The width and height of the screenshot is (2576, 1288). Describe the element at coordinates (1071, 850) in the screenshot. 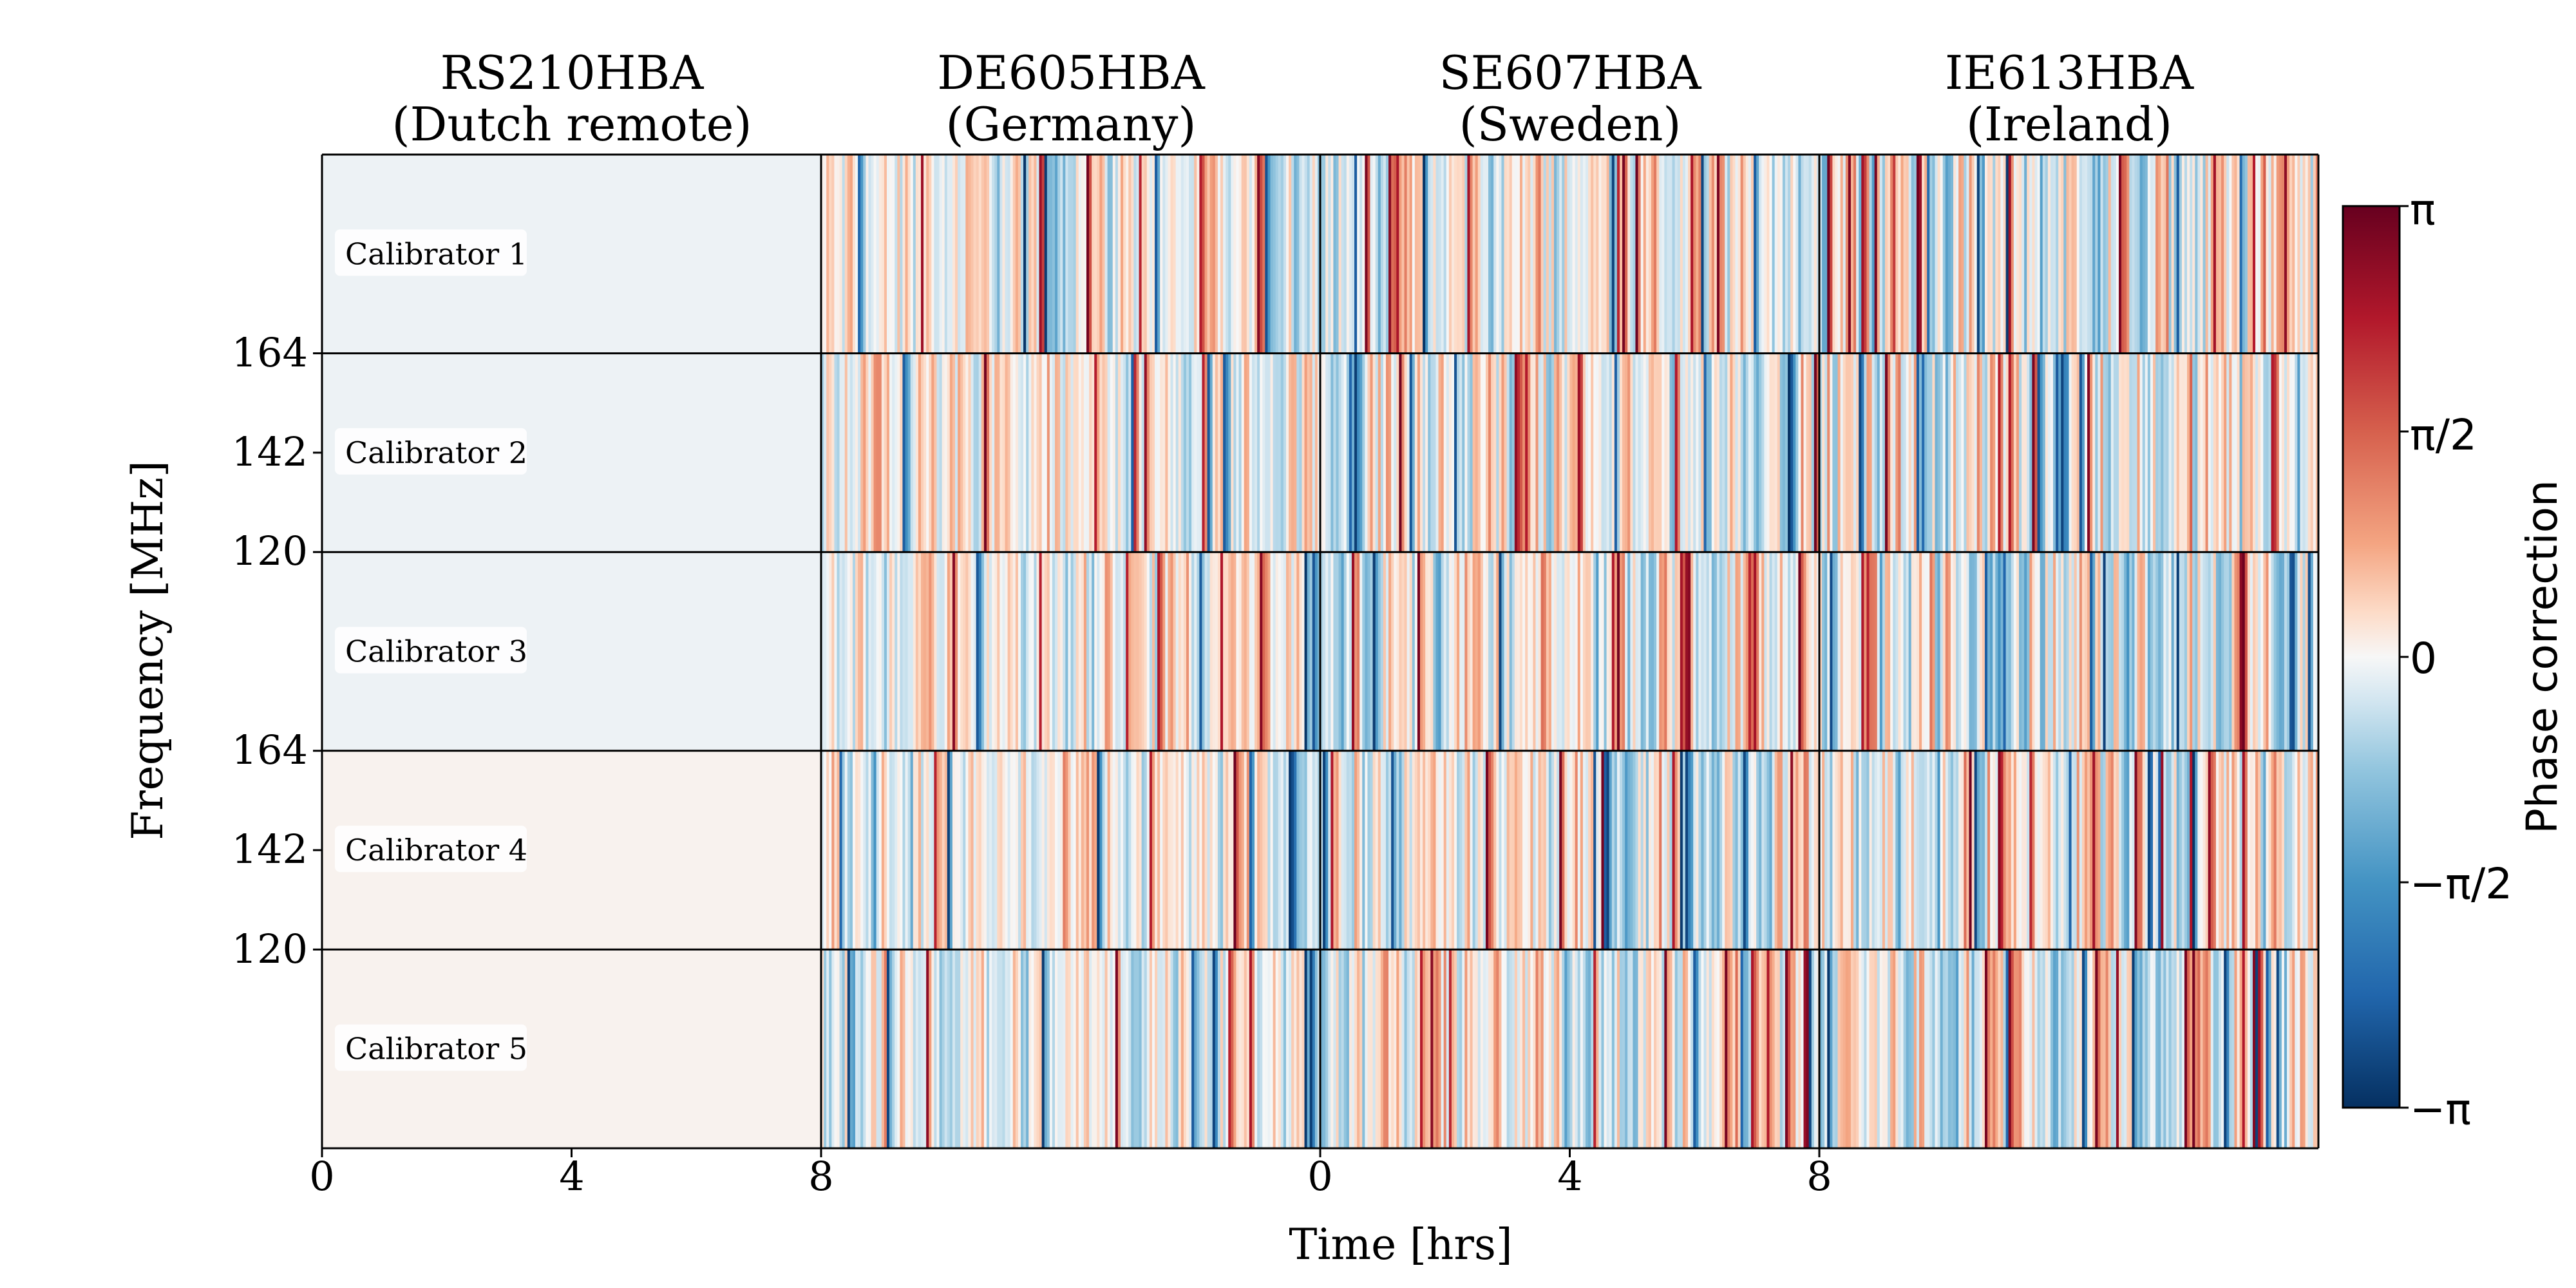

I see `panel-cal4-de605hba` at that location.